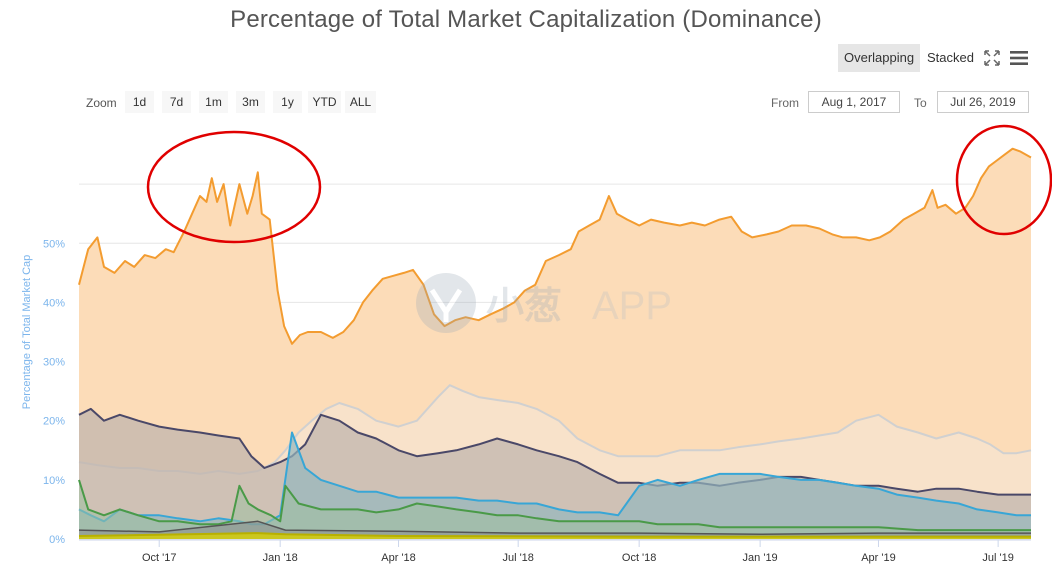 The image size is (1052, 573). I want to click on y-tick-label: 30%, so click(54, 363).